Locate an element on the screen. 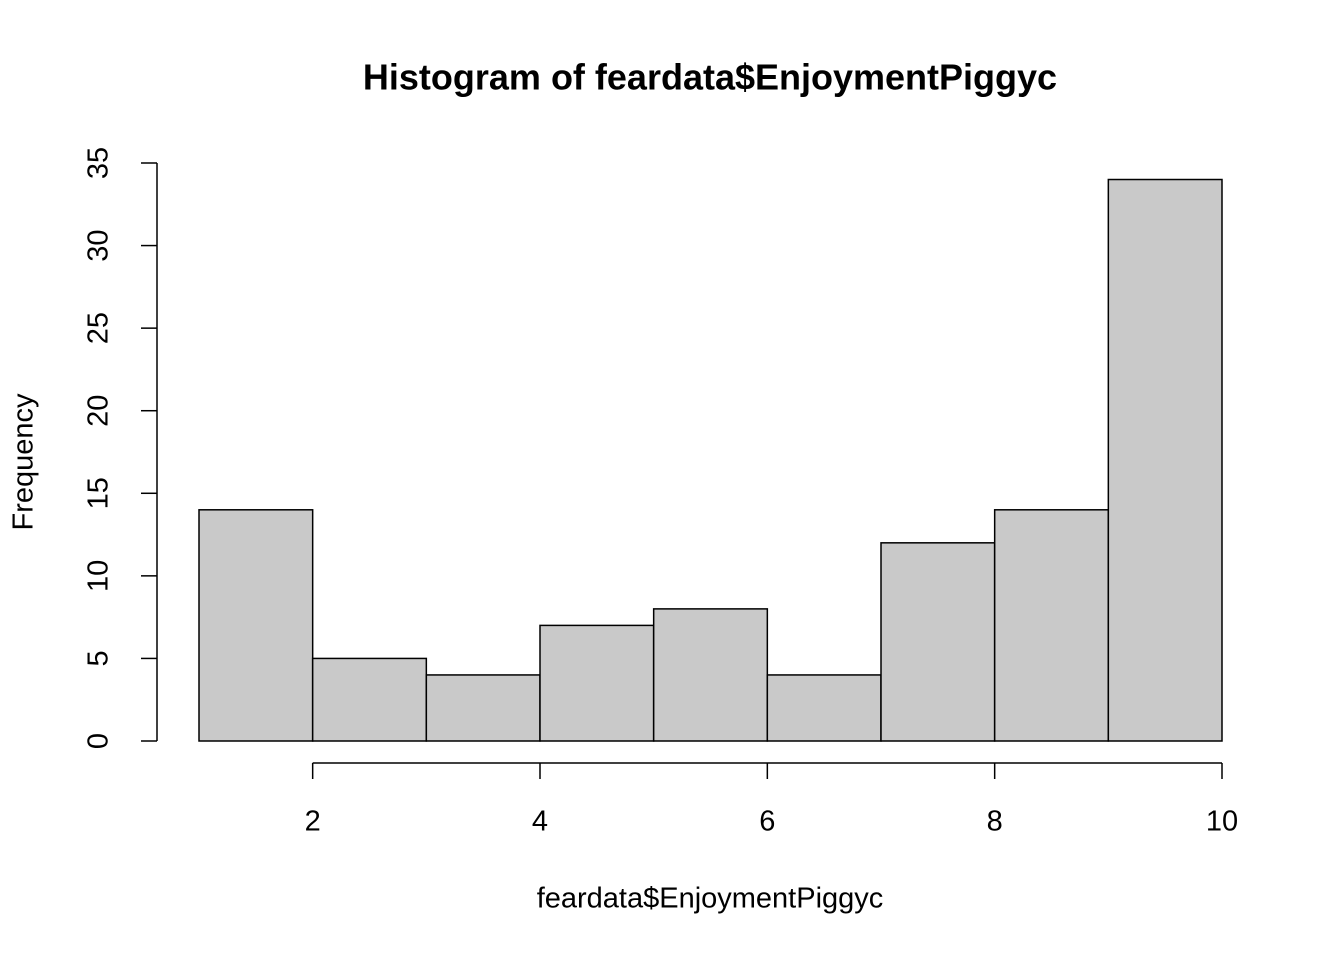  y-tick-label: 25 is located at coordinates (99, 328).